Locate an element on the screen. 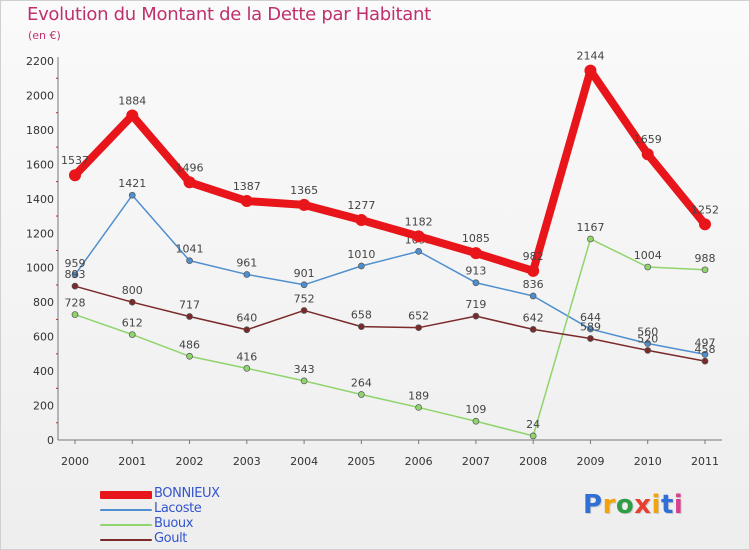 This screenshot has width=750, height=550. data-label: 1365 is located at coordinates (304, 190).